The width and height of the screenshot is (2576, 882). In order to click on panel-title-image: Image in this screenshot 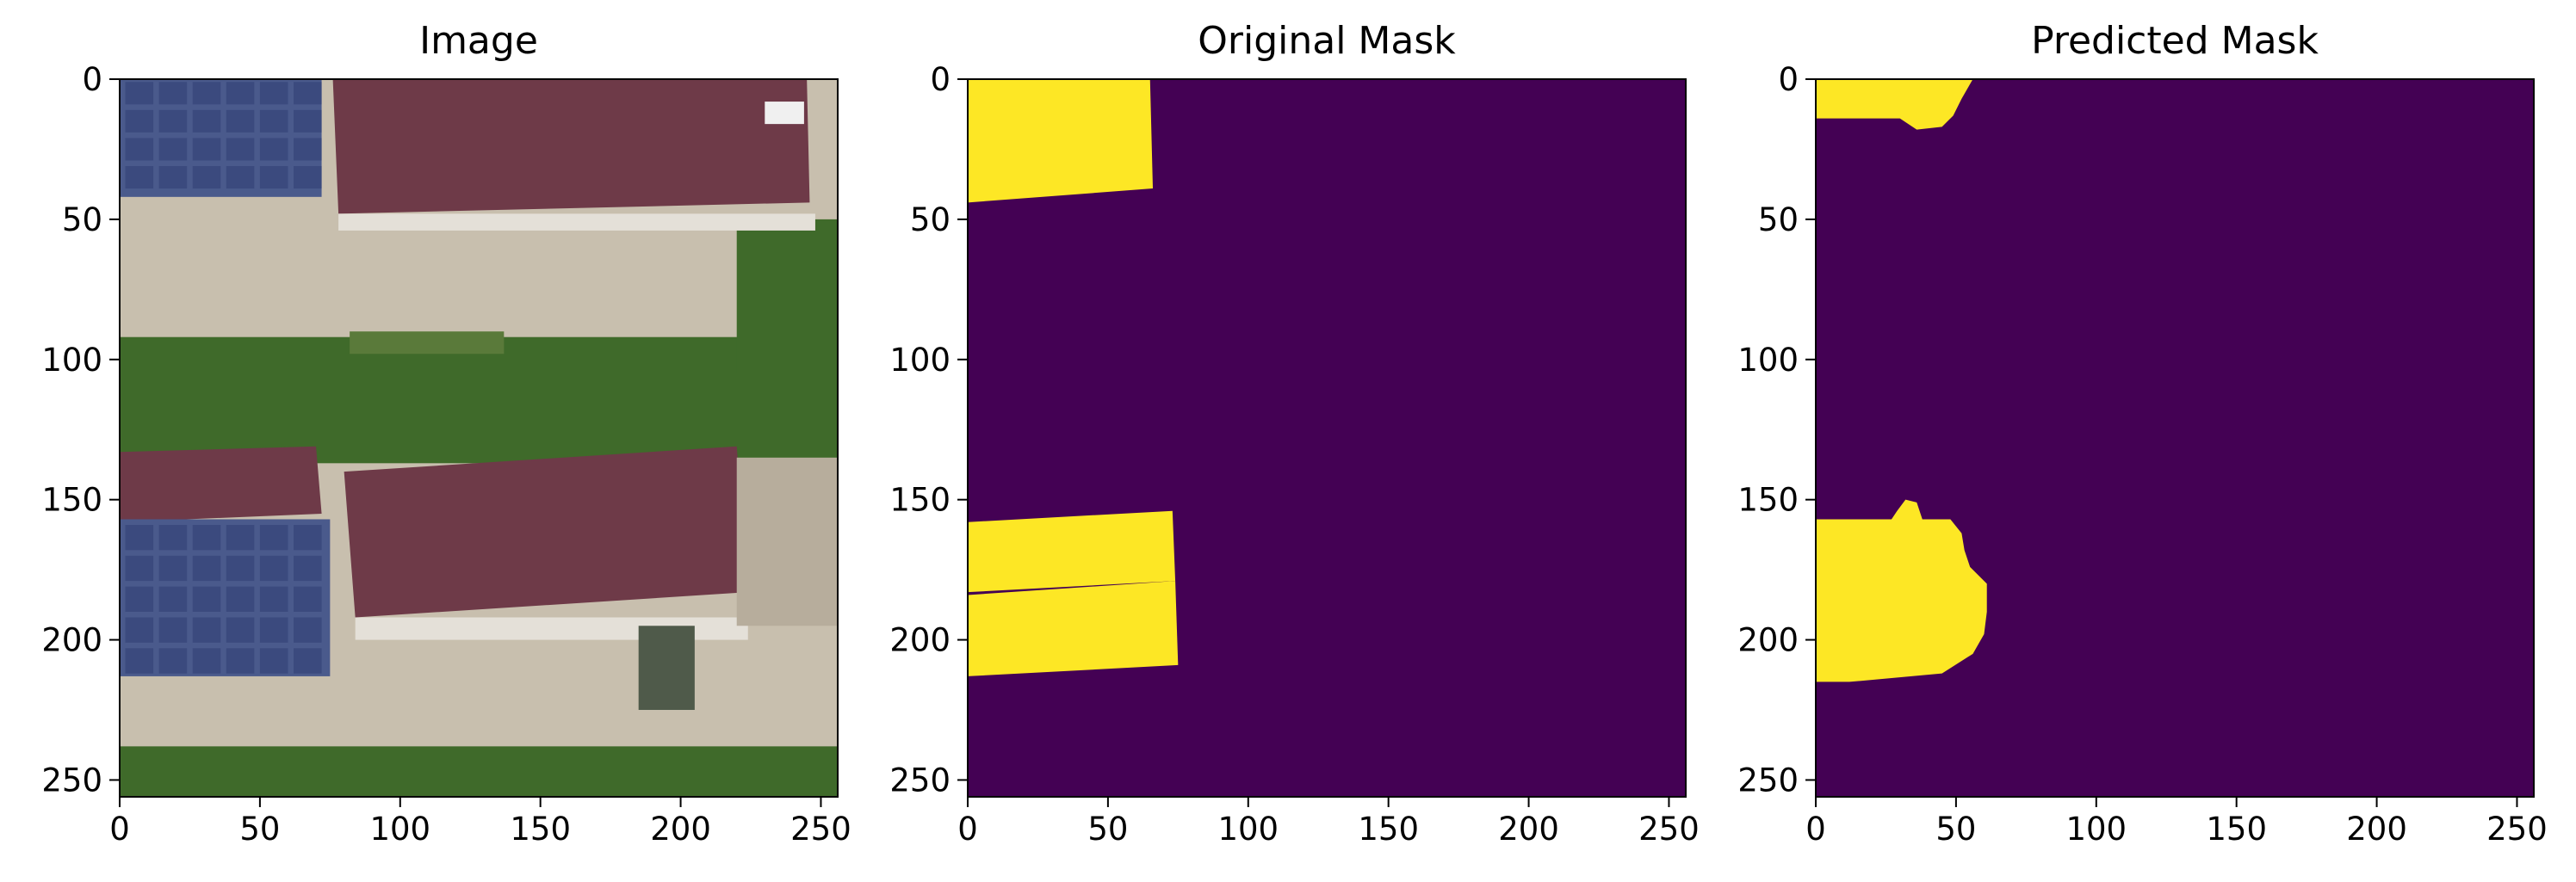, I will do `click(478, 41)`.